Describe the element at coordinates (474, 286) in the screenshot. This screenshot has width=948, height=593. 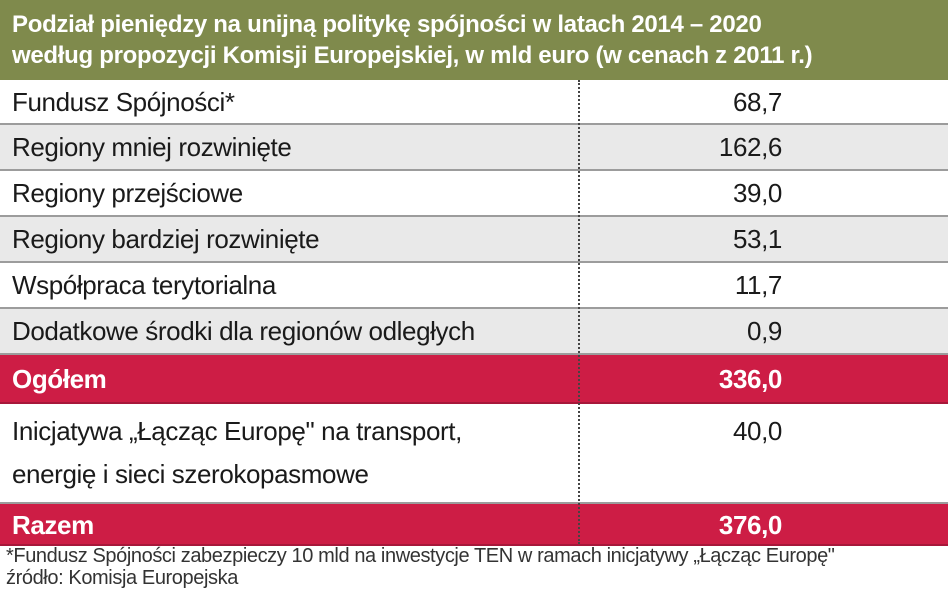
I see `table-row: Współpraca terytorialna 11,7` at that location.